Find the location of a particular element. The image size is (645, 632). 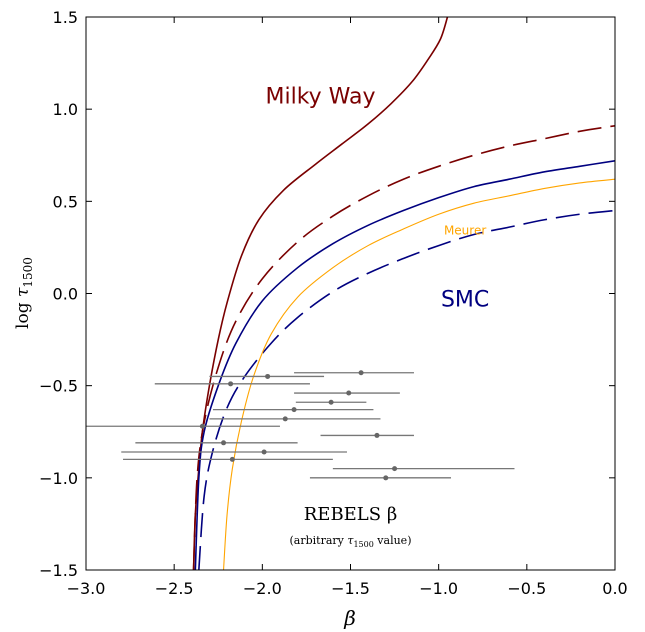

x-axis-label: β is located at coordinates (349, 618).